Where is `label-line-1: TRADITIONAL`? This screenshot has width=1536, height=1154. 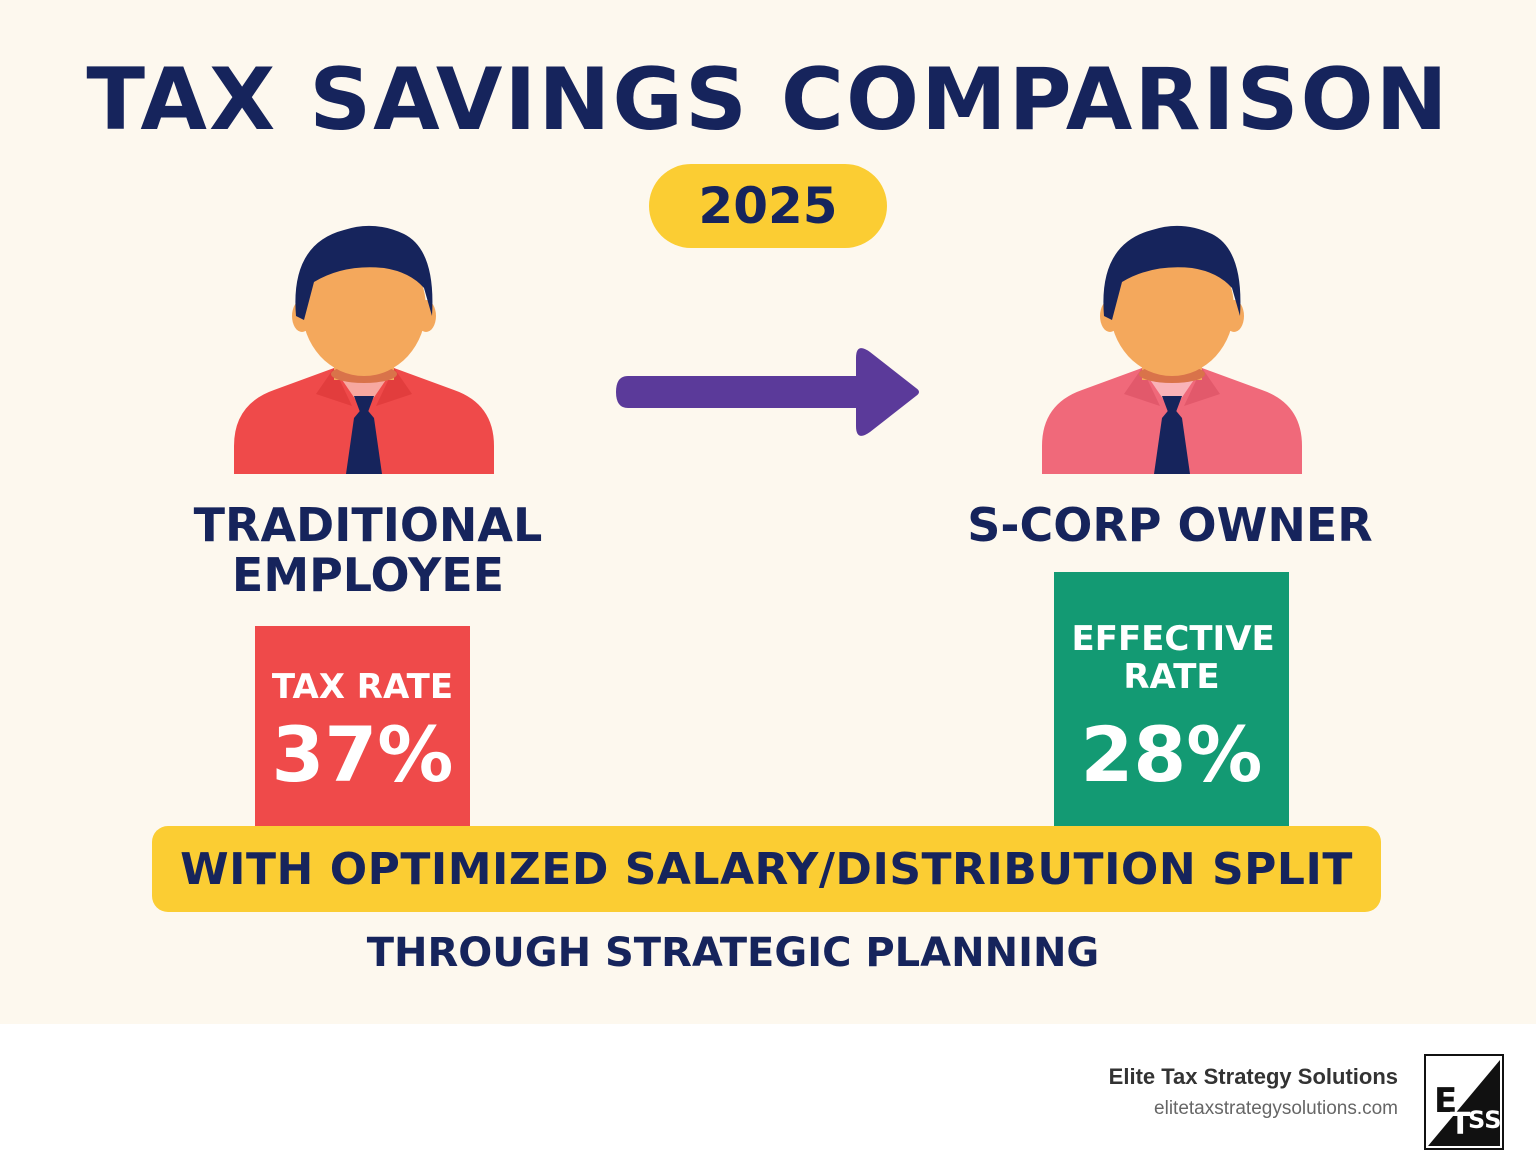
label-line-1: TRADITIONAL is located at coordinates (368, 525).